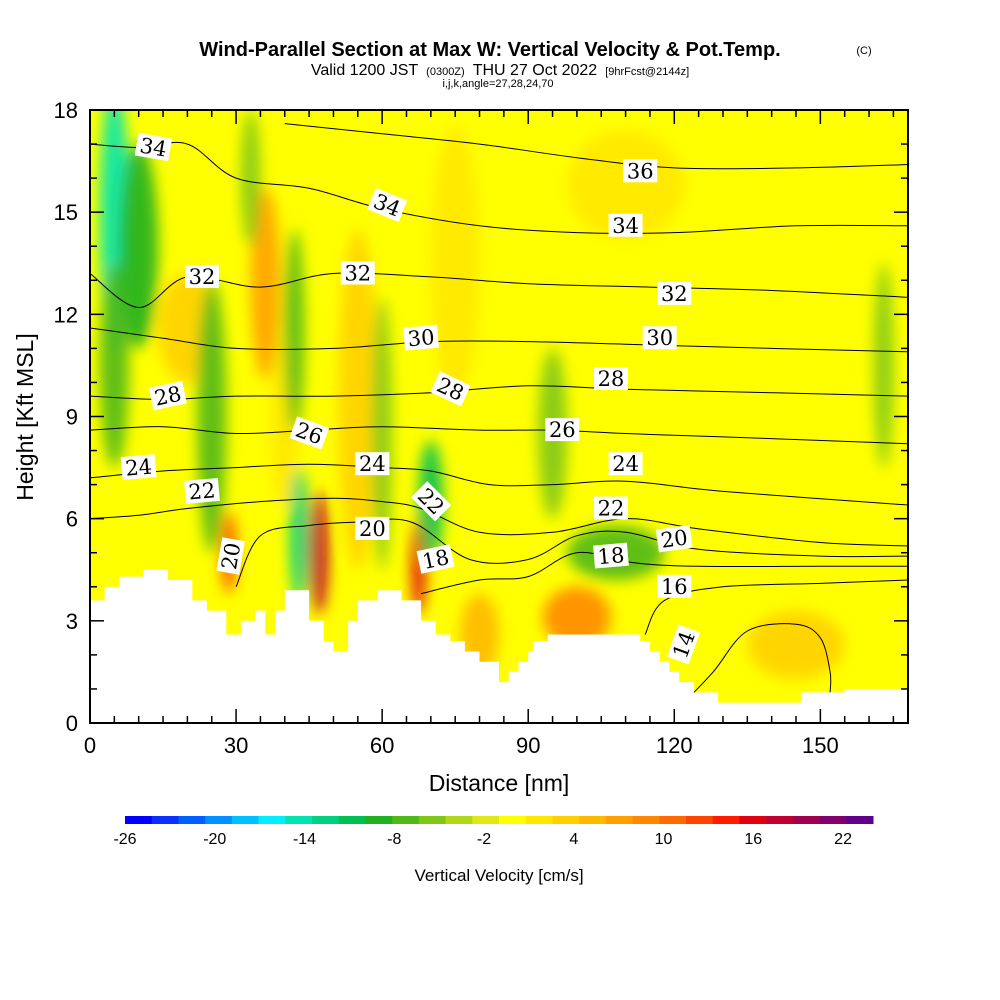  I want to click on subtitle-forecast: [9hrFcst@2144z], so click(647, 72).